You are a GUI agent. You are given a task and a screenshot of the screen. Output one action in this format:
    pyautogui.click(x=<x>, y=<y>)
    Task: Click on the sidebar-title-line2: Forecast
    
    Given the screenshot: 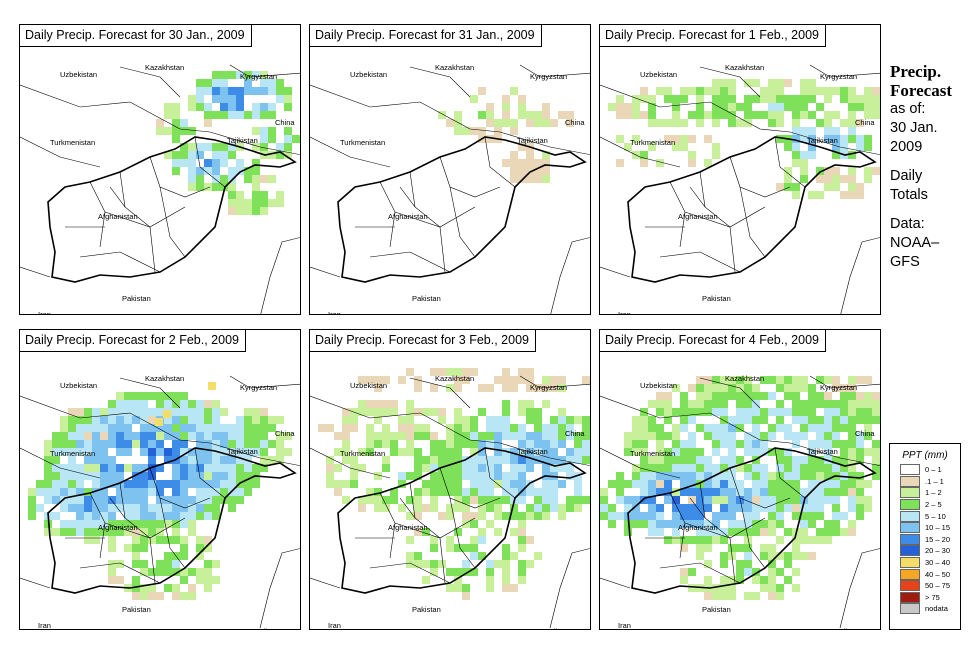 What is the action you would take?
    pyautogui.click(x=921, y=90)
    